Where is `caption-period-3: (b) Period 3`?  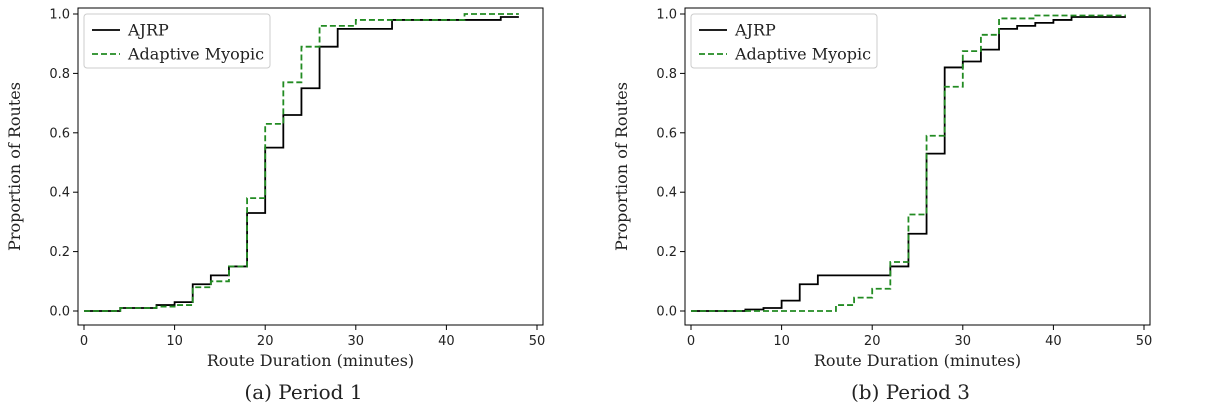 caption-period-3: (b) Period 3 is located at coordinates (910, 392).